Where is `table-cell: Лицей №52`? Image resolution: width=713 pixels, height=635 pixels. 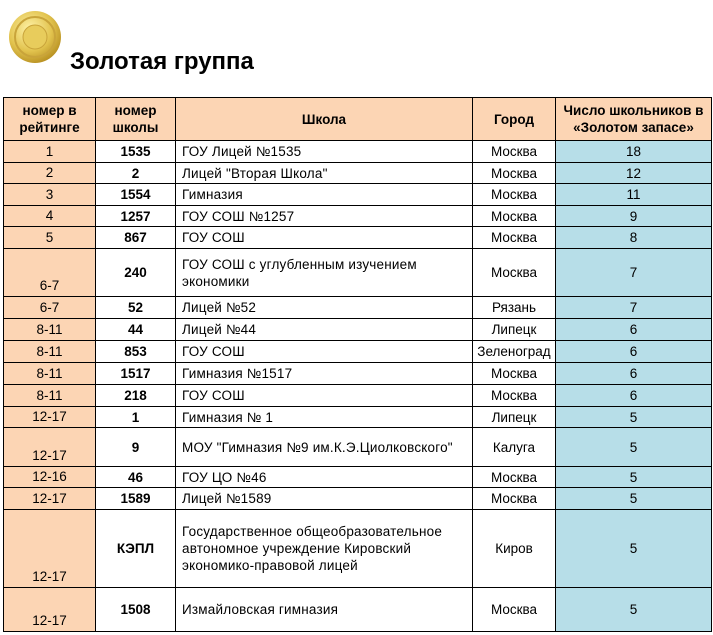
table-cell: Лицей №52 is located at coordinates (324, 307).